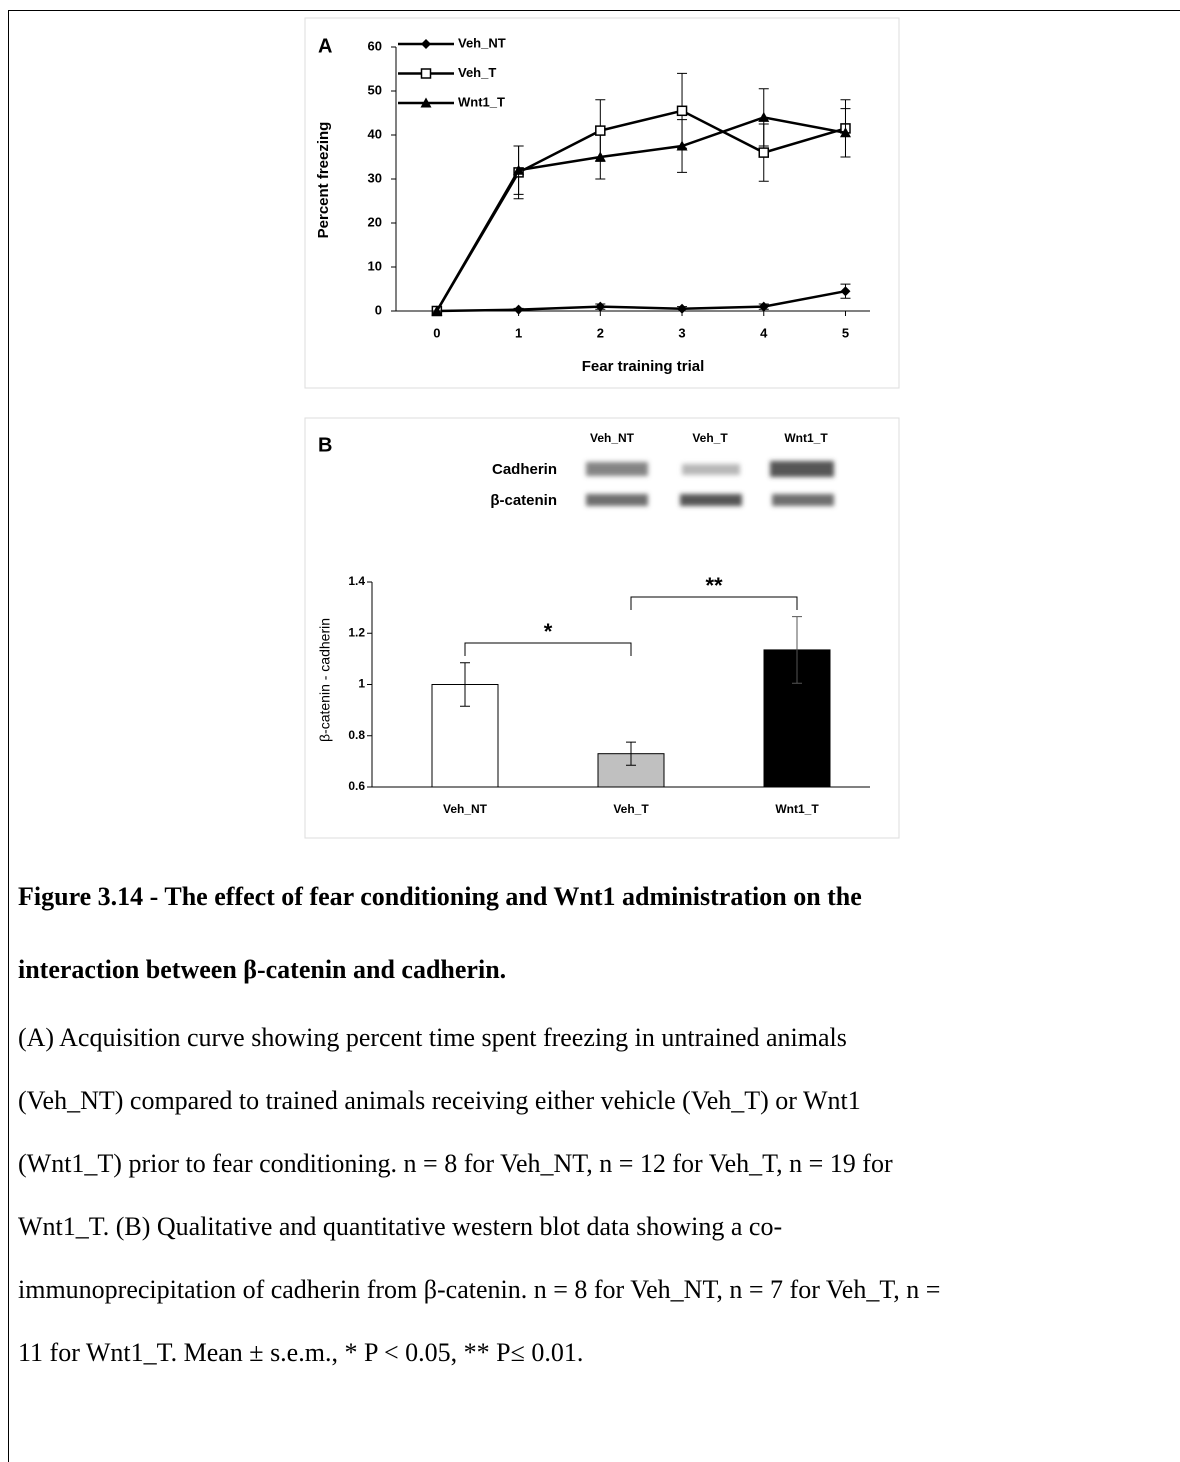  Describe the element at coordinates (361, 684) in the screenshot. I see `y-tick-label: 1` at that location.